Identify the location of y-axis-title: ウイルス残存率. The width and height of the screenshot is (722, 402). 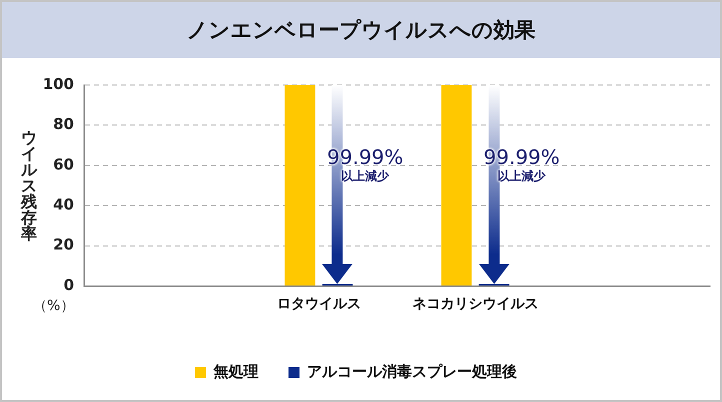
(29, 185).